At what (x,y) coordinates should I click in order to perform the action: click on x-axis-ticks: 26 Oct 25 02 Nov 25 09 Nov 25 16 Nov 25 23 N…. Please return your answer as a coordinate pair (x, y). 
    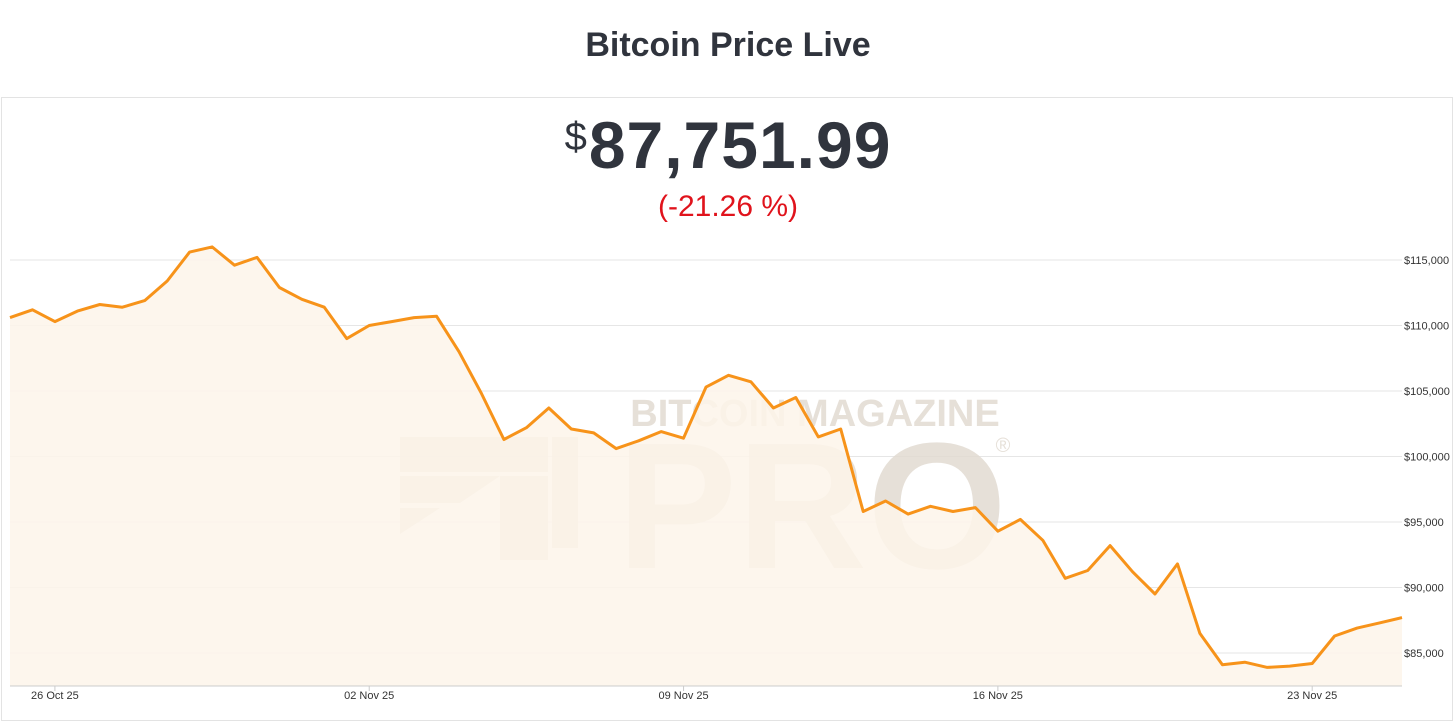
    Looking at the image, I should click on (684, 694).